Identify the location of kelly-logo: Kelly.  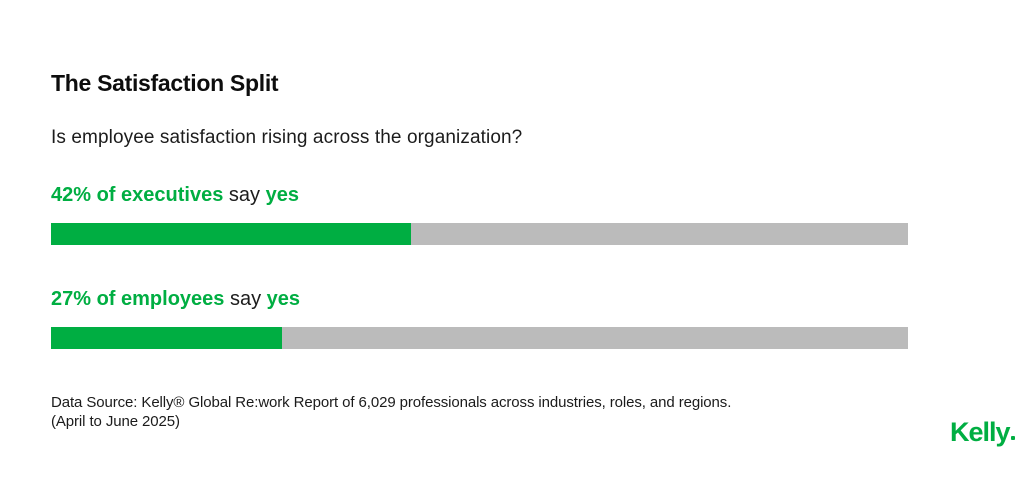
(982, 432).